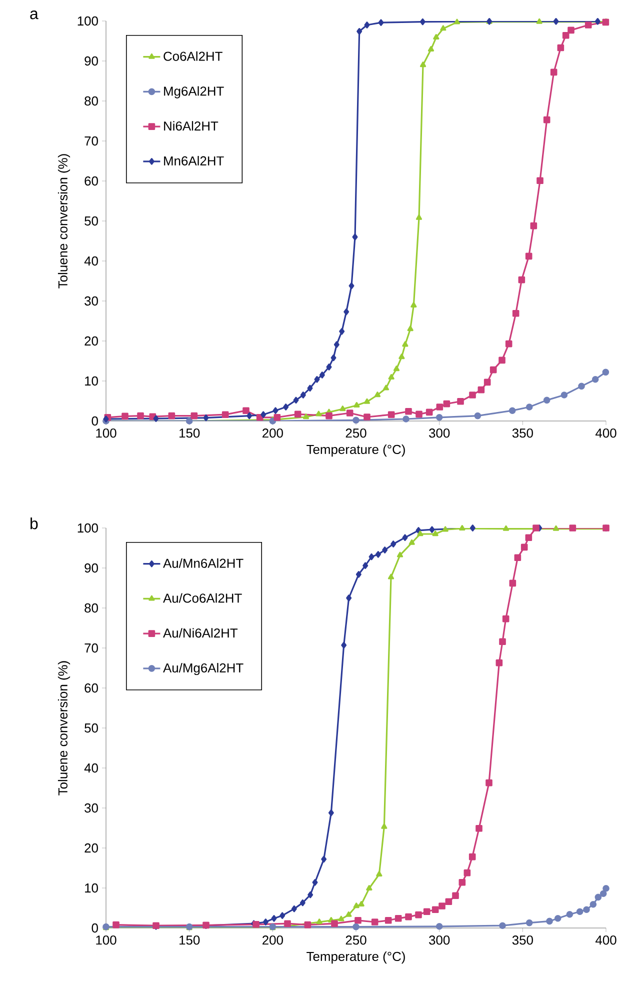 The width and height of the screenshot is (626, 996). What do you see at coordinates (202, 598) in the screenshot?
I see `legend-label: Au/Co6Al2HT` at bounding box center [202, 598].